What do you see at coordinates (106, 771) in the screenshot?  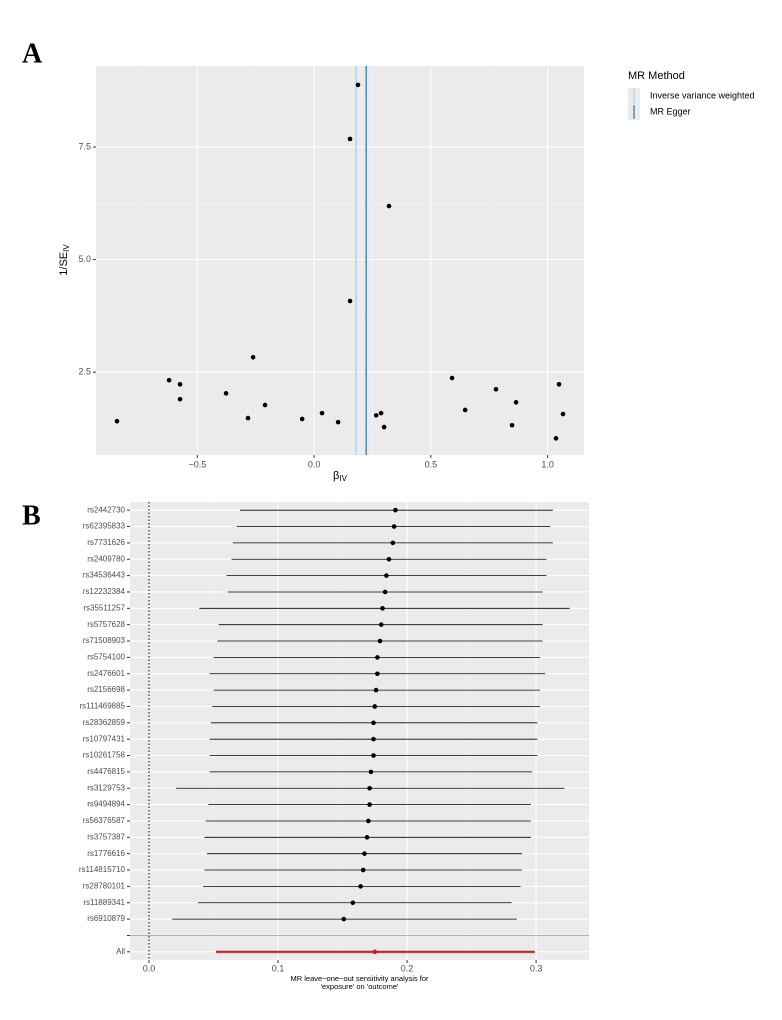 I see `y-tick-label: rs4476815` at bounding box center [106, 771].